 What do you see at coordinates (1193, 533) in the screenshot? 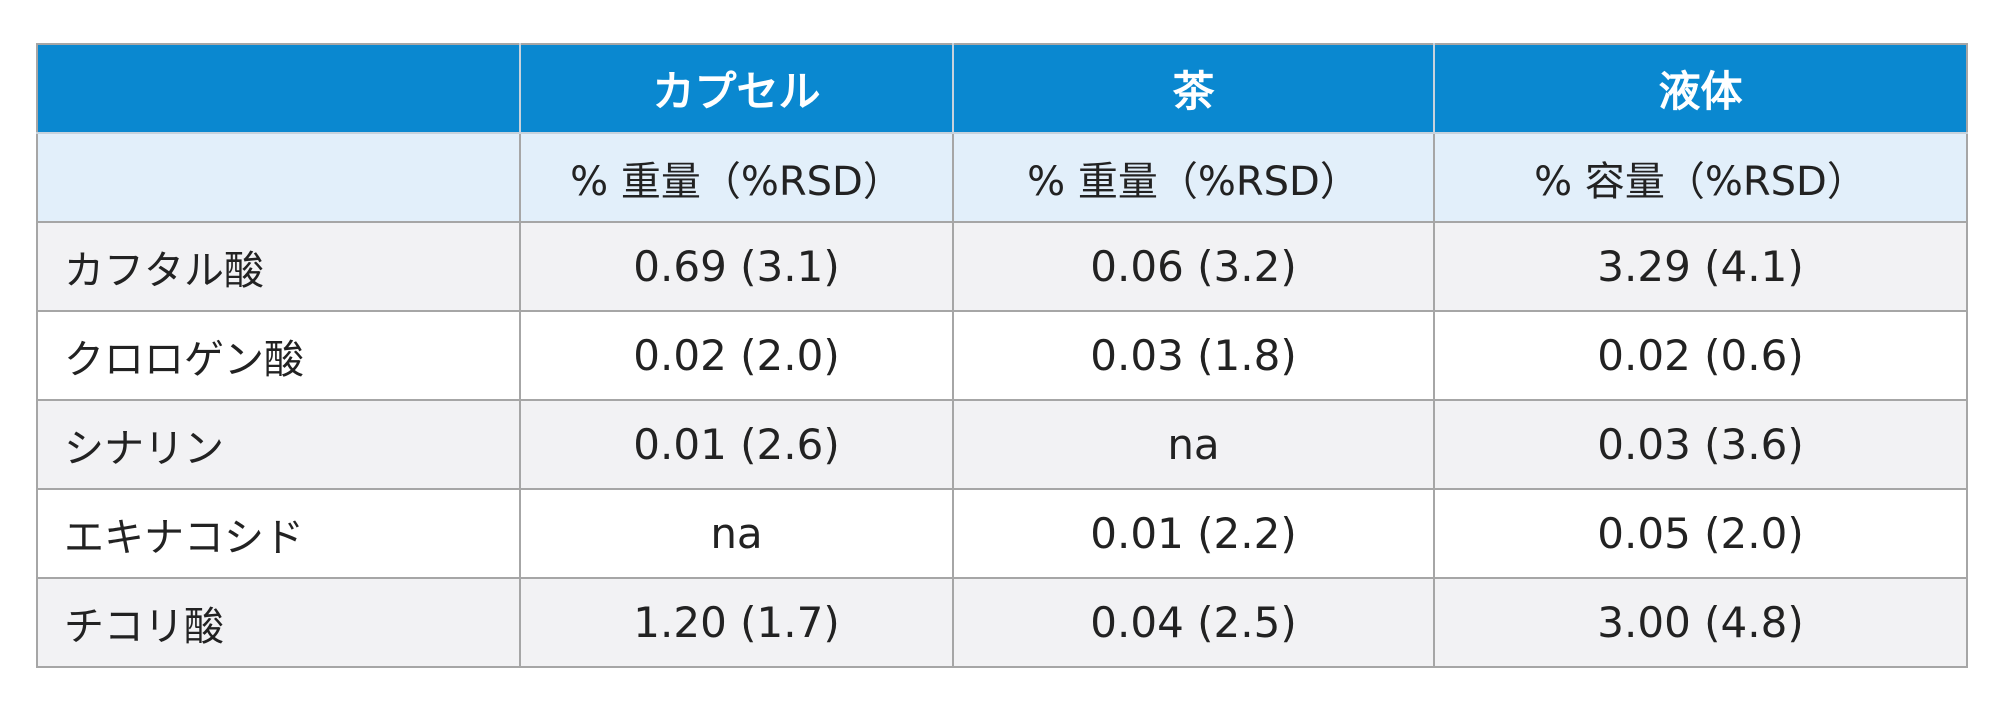
I see `table-cell: 0.01 (2.2)` at bounding box center [1193, 533].